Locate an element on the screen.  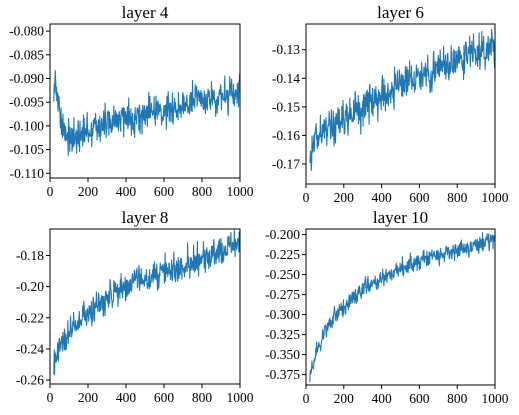
chart-title: layer 10 is located at coordinates (400, 217).